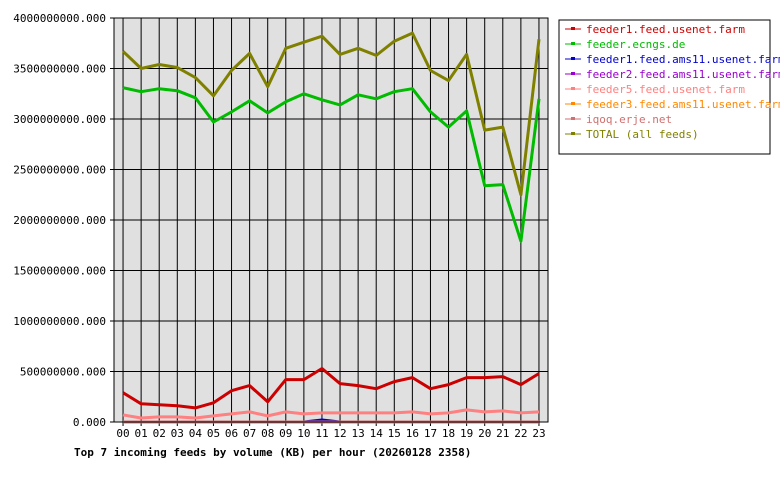 This screenshot has height=480, width=780. What do you see at coordinates (63, 372) in the screenshot?
I see `y-tick-label: 500000000.000` at bounding box center [63, 372].